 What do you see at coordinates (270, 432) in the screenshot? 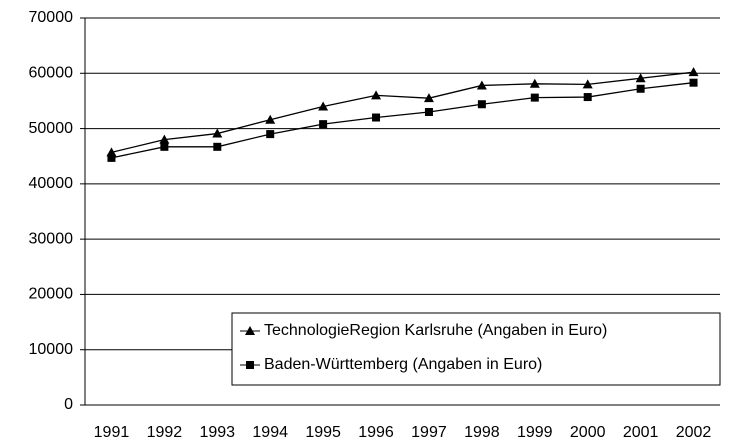
I see `x-tick-label: 1994` at bounding box center [270, 432].